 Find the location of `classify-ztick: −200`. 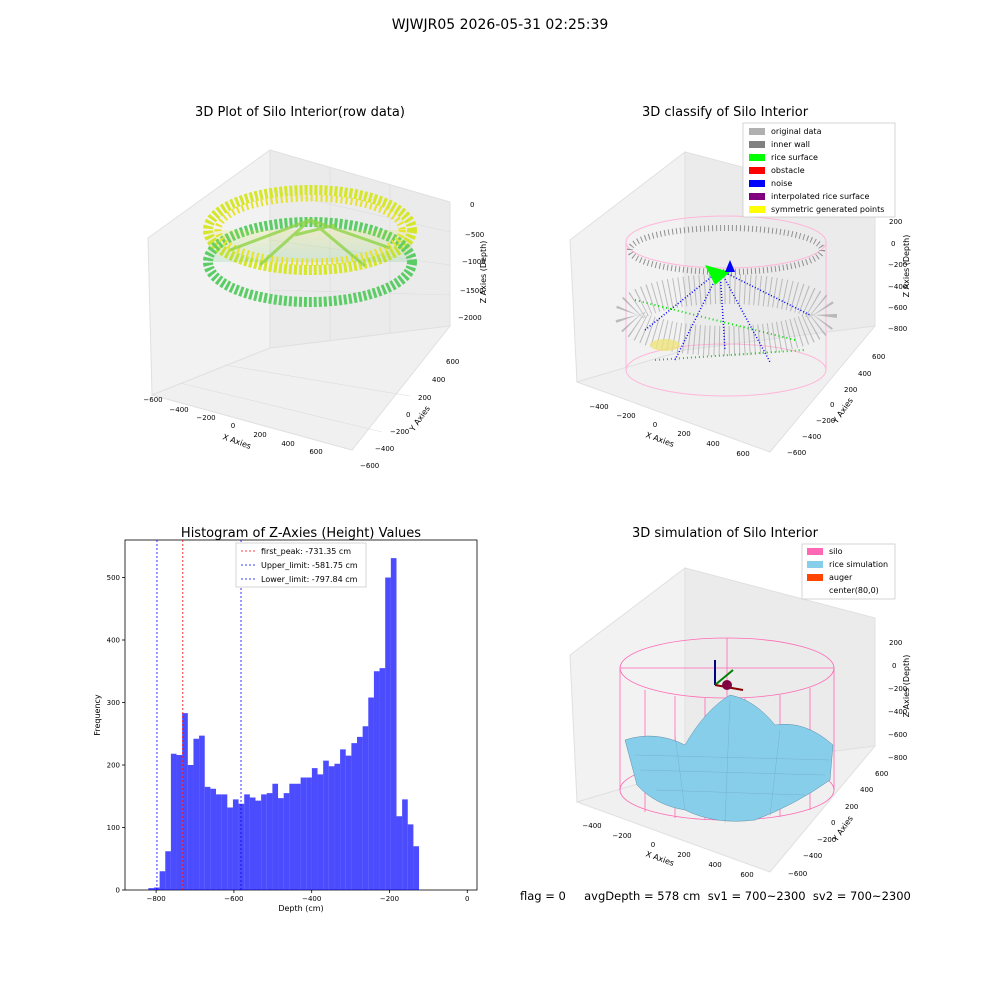

classify-ztick: −200 is located at coordinates (897, 265).